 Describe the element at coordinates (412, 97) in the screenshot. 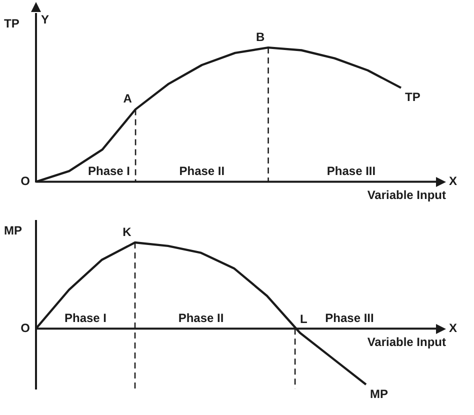

I see `series-label: TP` at that location.